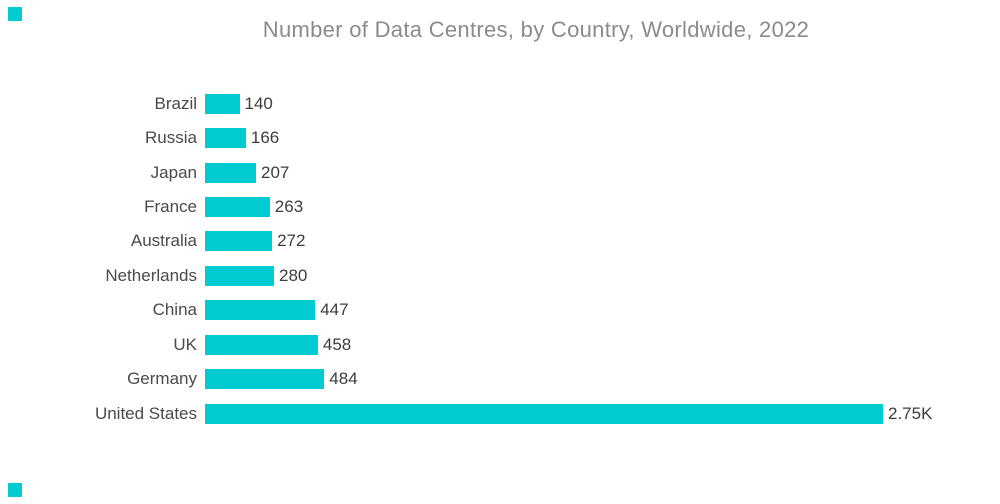  I want to click on value-label: 2.75K, so click(910, 413).